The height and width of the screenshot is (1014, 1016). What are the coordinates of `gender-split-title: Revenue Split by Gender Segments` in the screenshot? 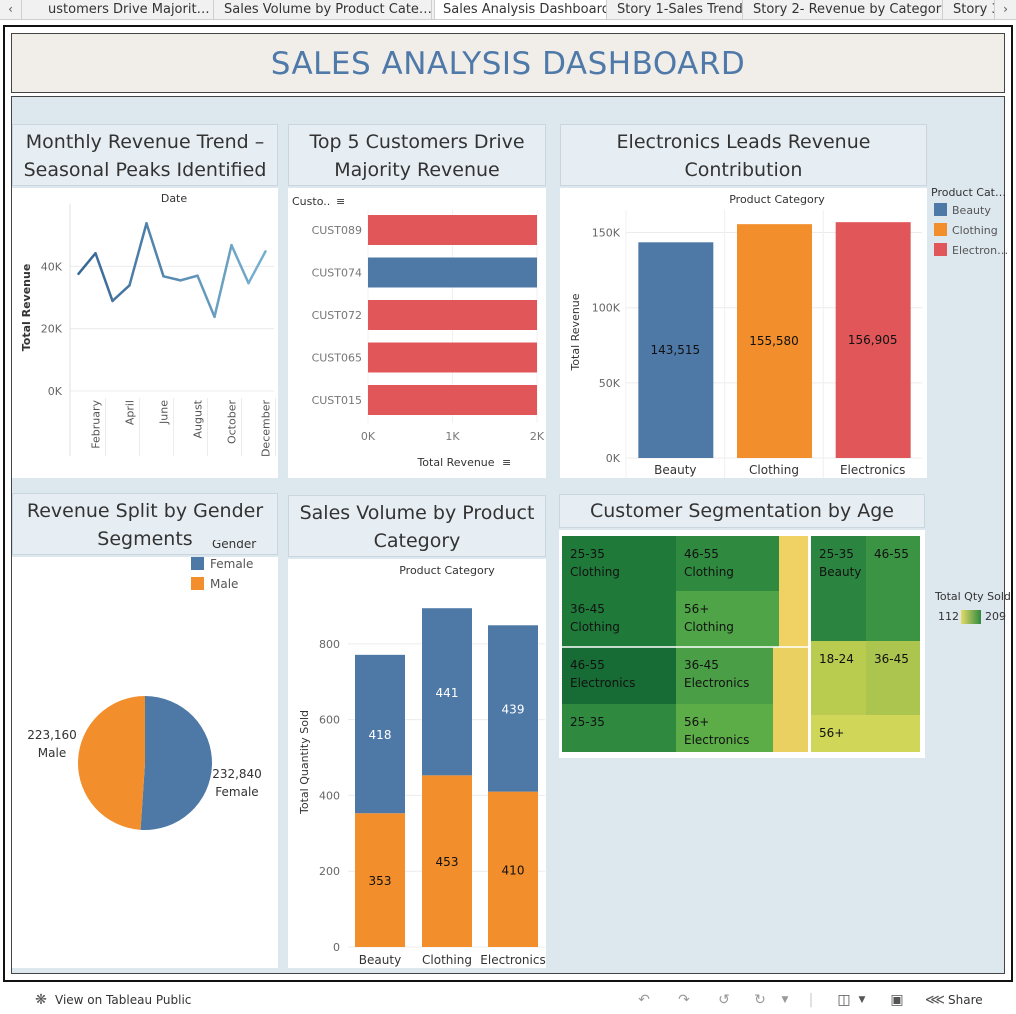 It's located at (145, 524).